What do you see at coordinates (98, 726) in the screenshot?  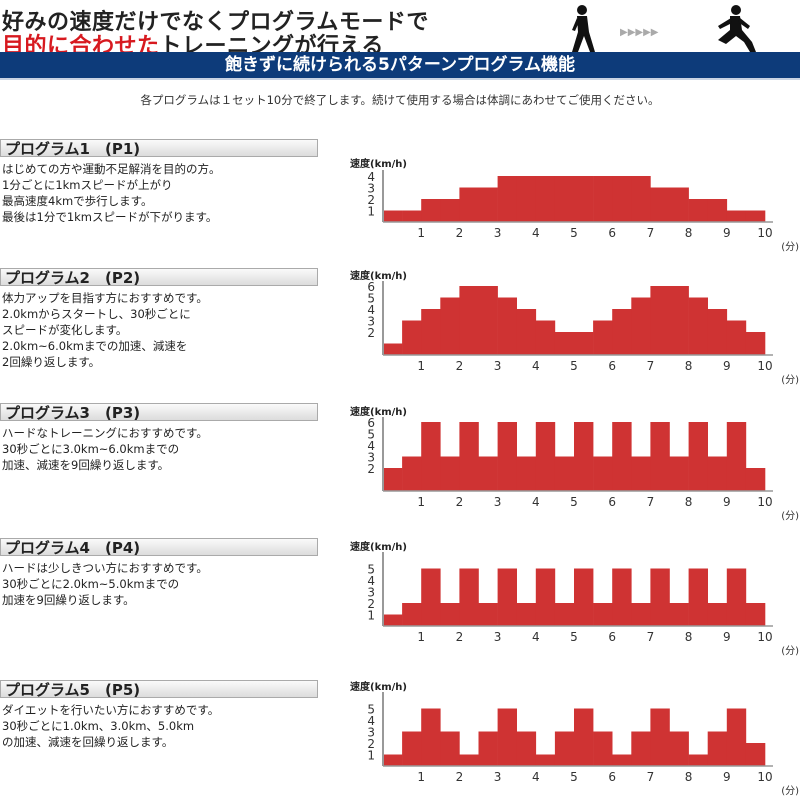 I see `description-line: 30秒ごとに1.0km、3.0km、5.0km` at bounding box center [98, 726].